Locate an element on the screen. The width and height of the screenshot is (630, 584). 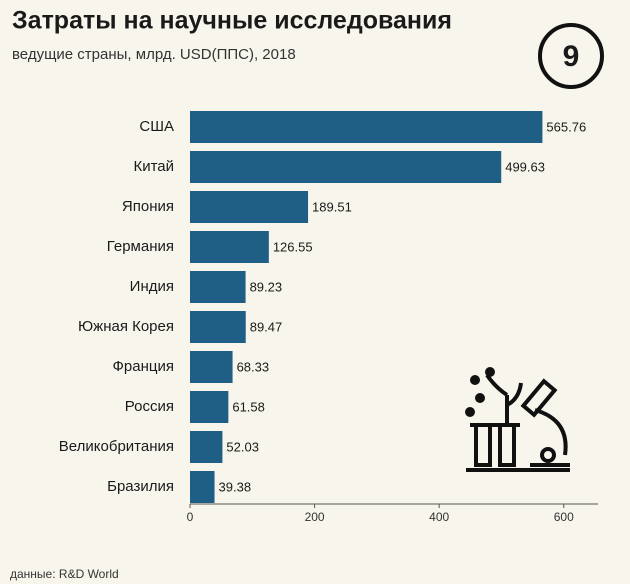
x-tick-label: 0 is located at coordinates (190, 517).